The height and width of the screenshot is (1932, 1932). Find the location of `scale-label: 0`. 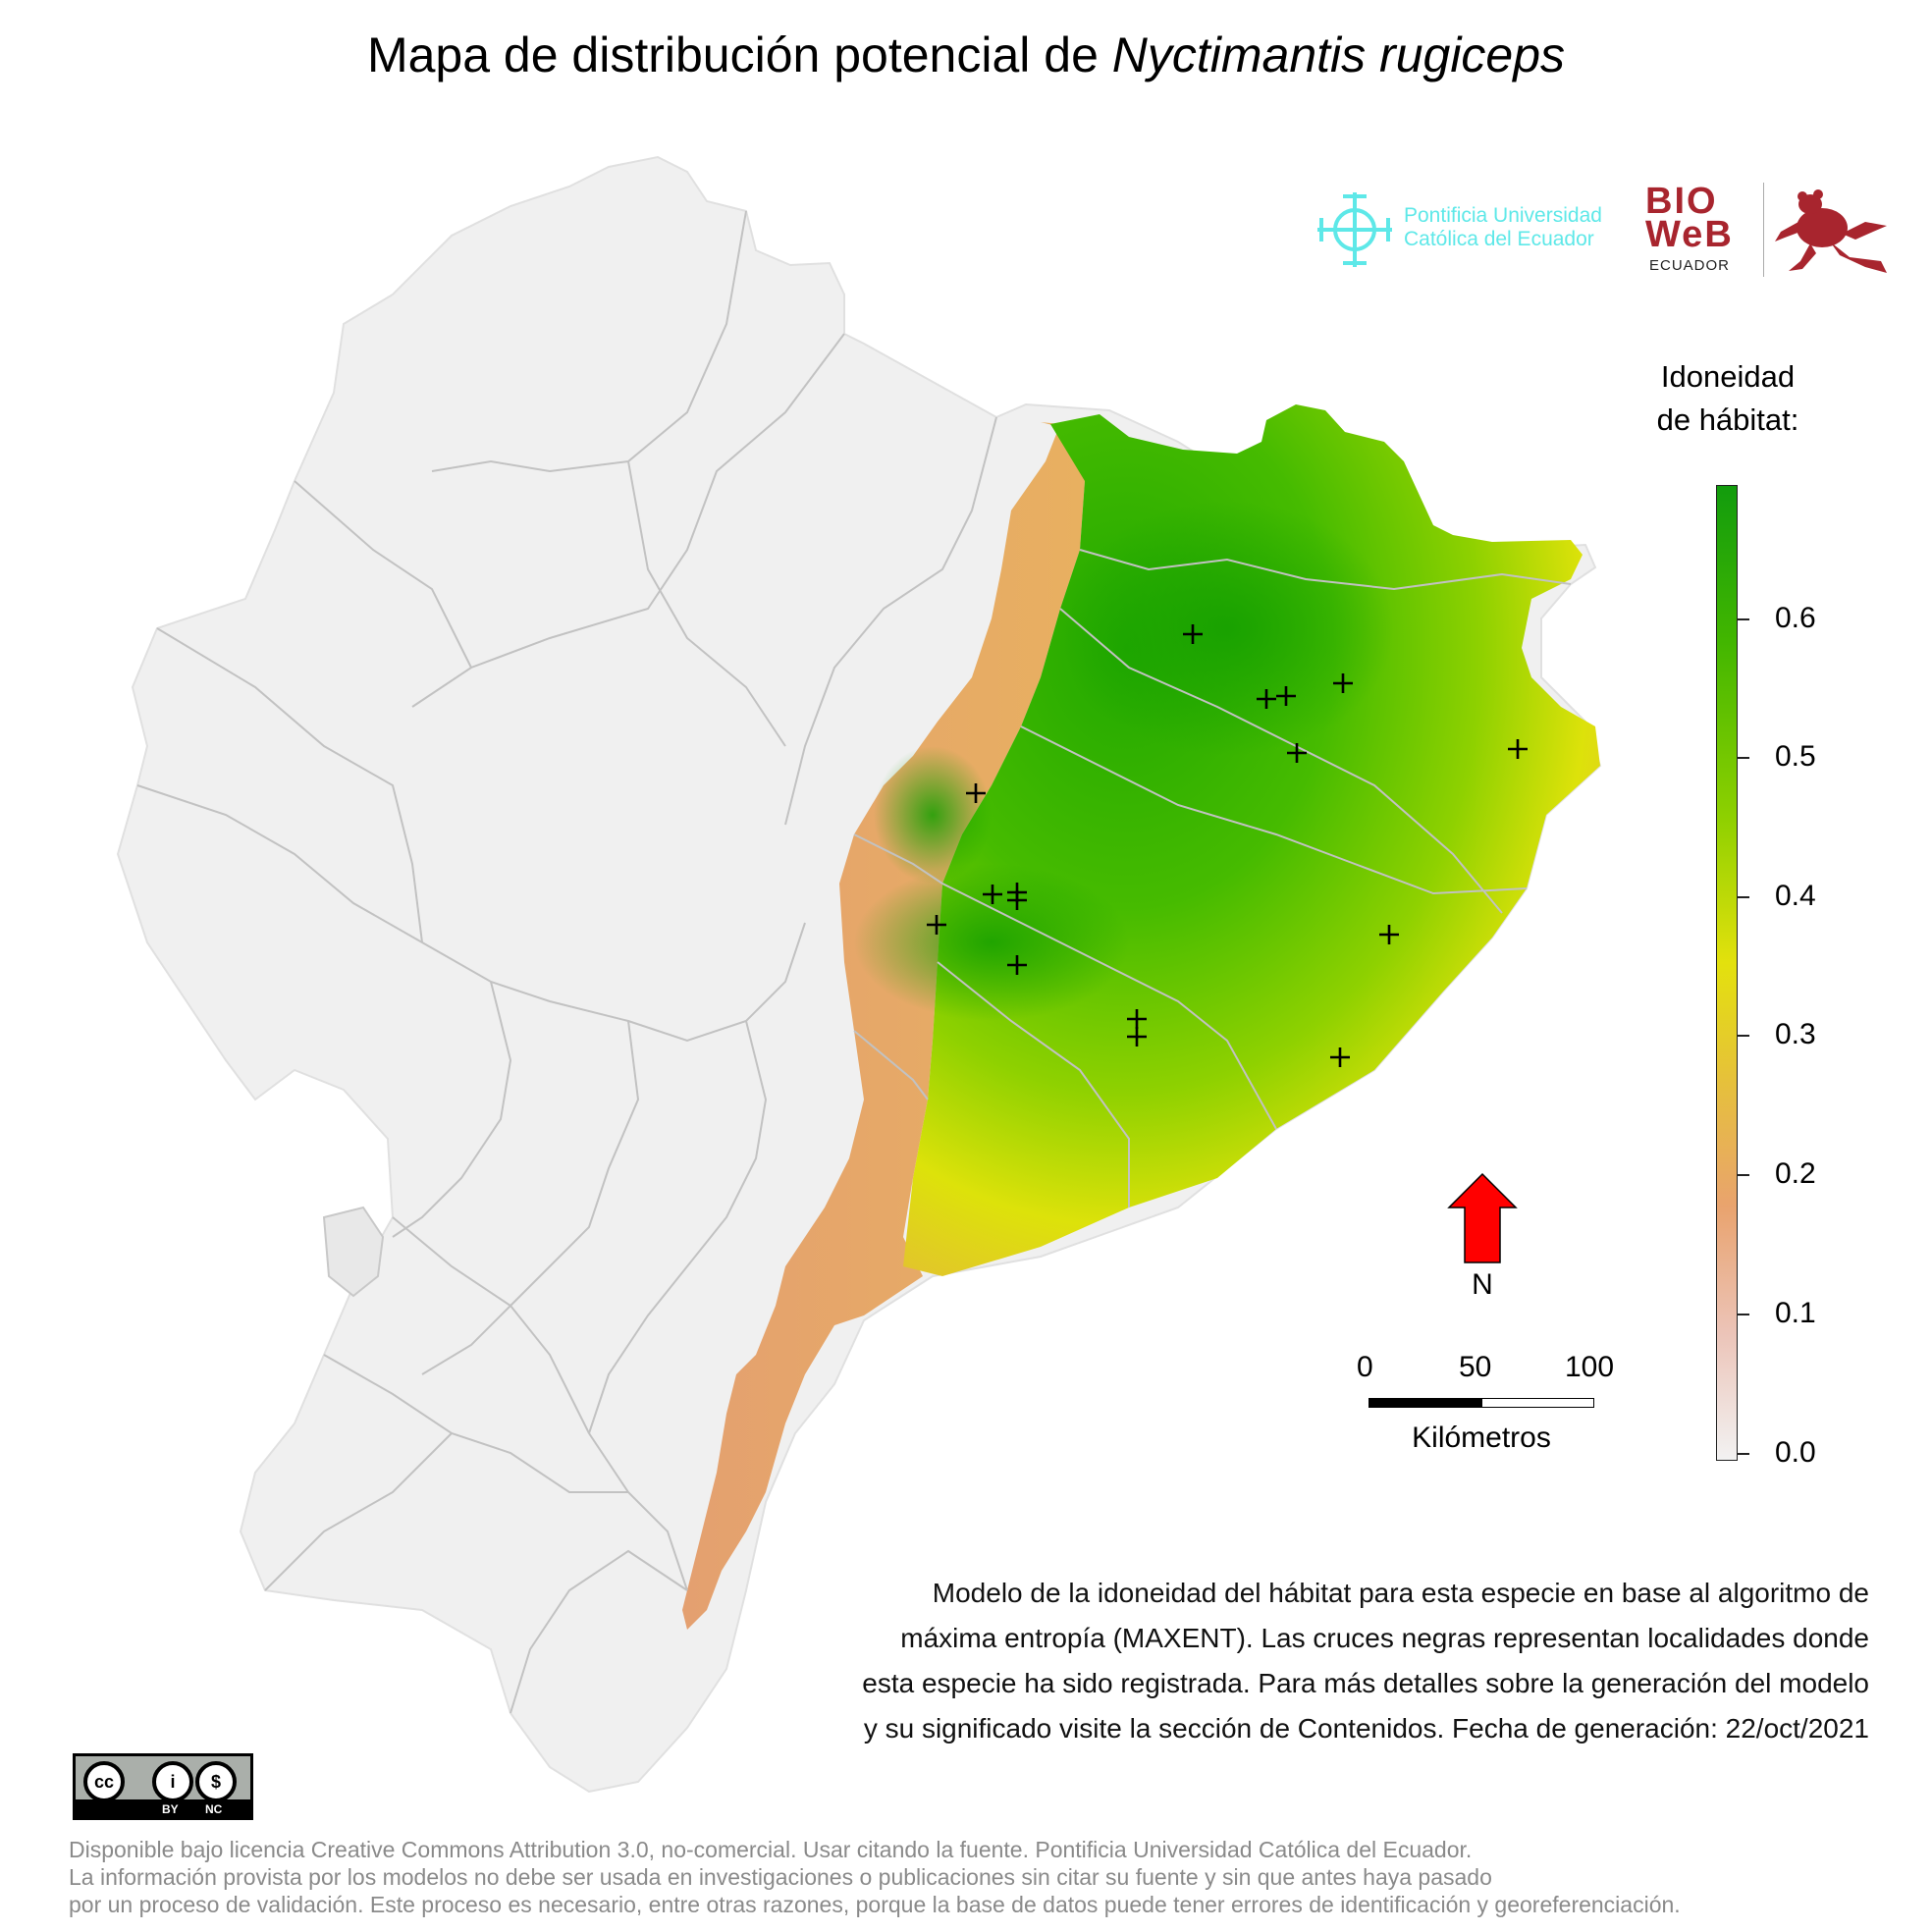

scale-label: 0 is located at coordinates (1365, 1367).